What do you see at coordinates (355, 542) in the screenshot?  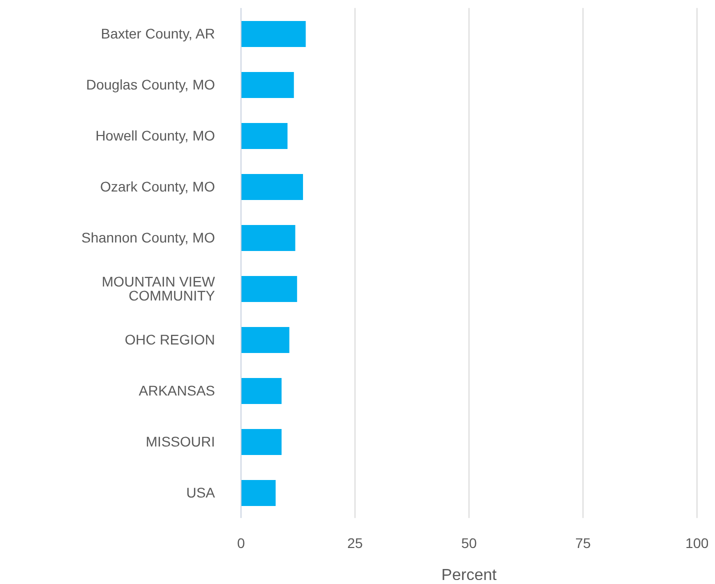 I see `x-tick-label: 25` at bounding box center [355, 542].